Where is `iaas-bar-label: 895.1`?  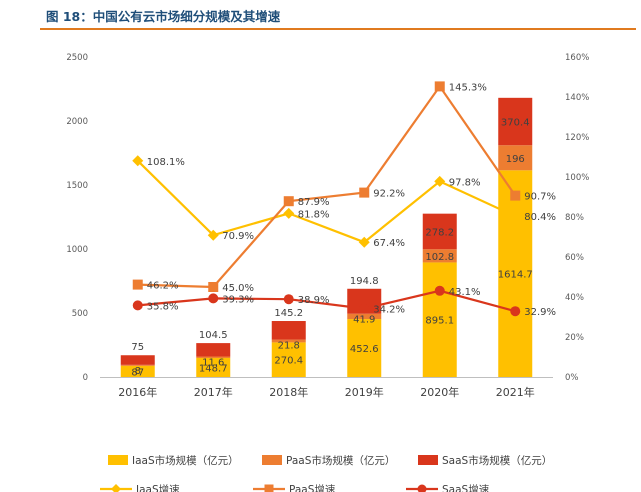 iaas-bar-label: 895.1 is located at coordinates (439, 321).